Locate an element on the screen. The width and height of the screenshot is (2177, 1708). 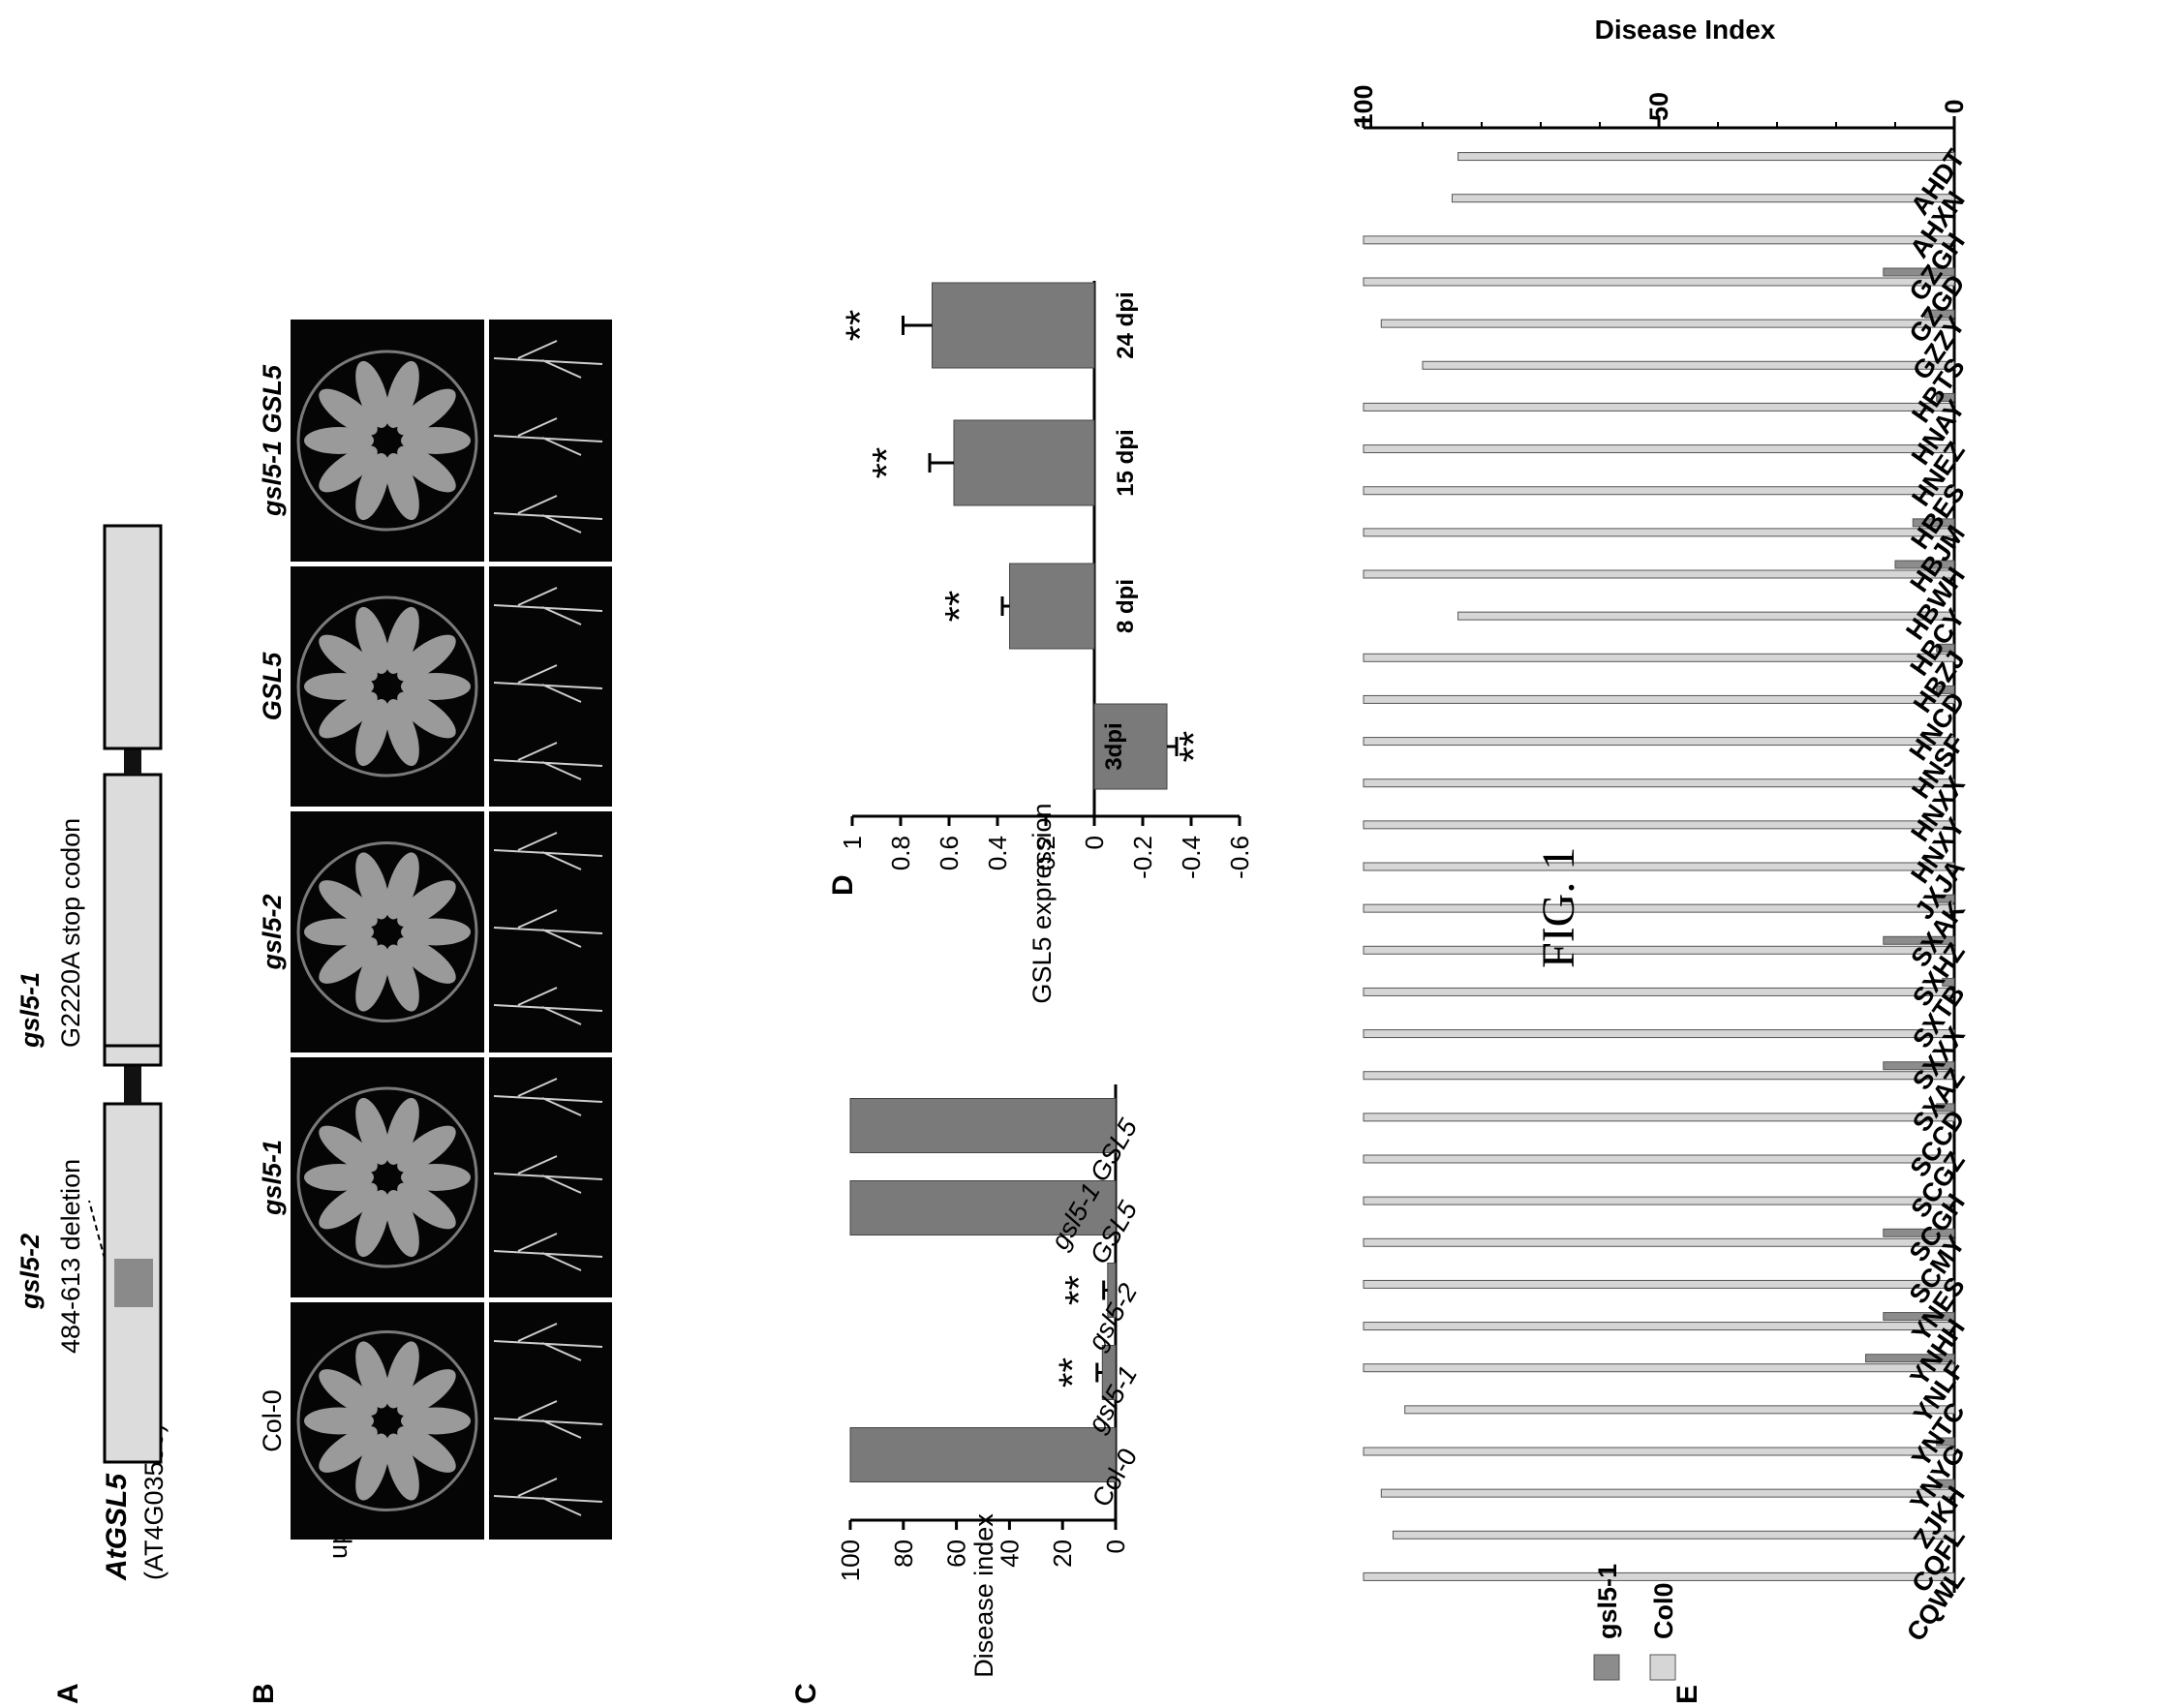
value-tick-label: -0.2 is located at coordinates (1142, 857).